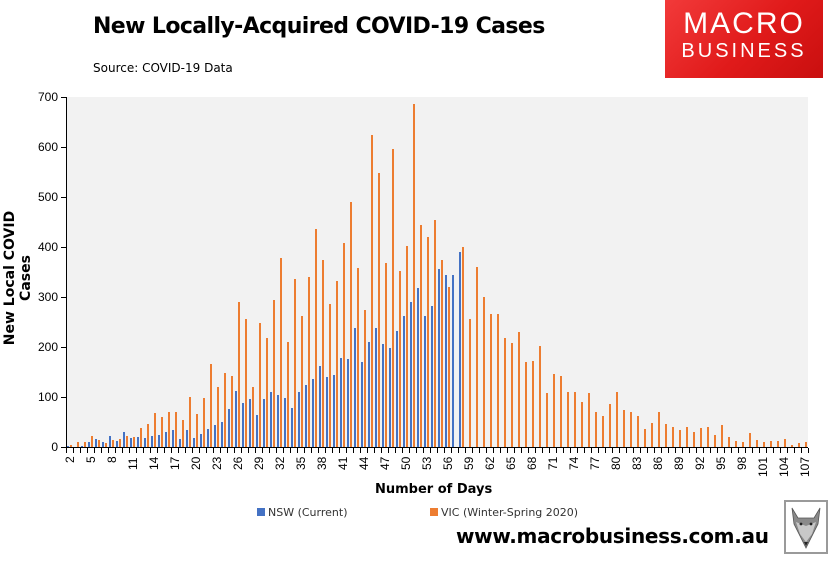 This screenshot has height=571, width=836. What do you see at coordinates (111, 459) in the screenshot?
I see `x-tick-label: 8` at bounding box center [111, 459].